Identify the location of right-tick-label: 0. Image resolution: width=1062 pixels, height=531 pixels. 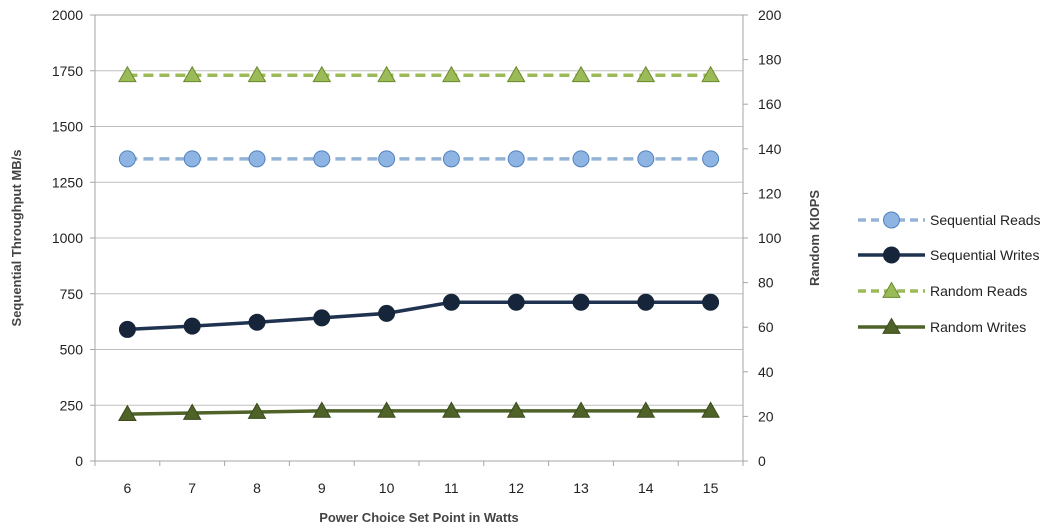
(762, 461).